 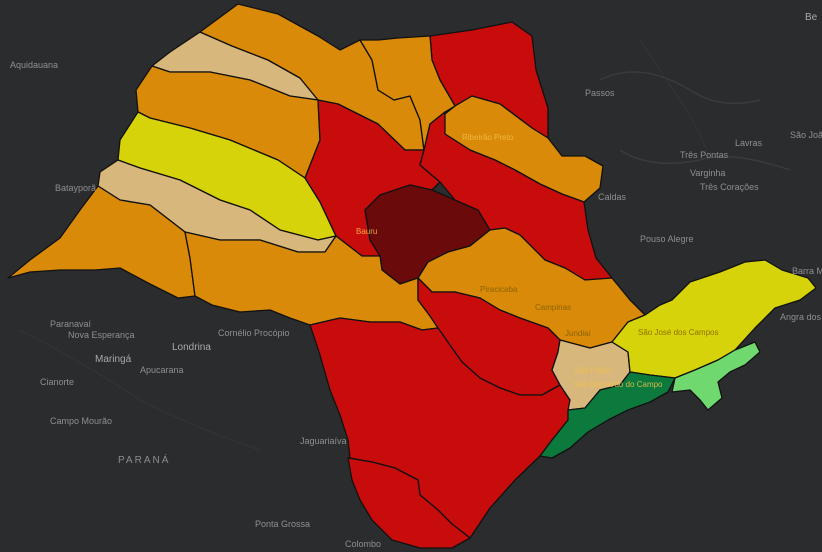 I want to click on label-jundiai: Jundiaí, so click(x=578, y=333).